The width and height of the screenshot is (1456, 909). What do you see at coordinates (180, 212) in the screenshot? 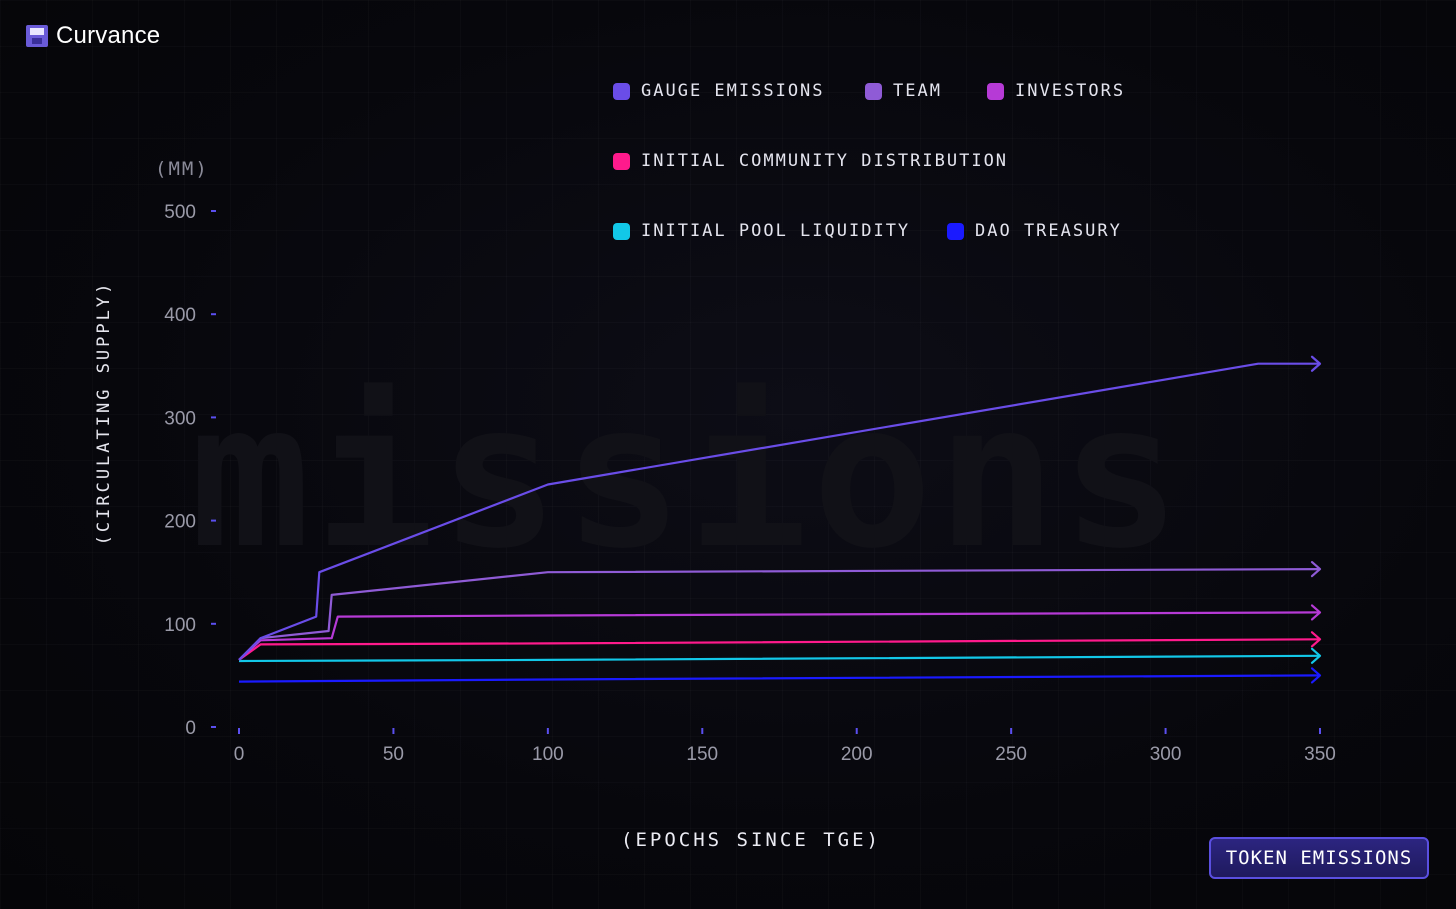
I see `y-tick-label: 500` at bounding box center [180, 212].